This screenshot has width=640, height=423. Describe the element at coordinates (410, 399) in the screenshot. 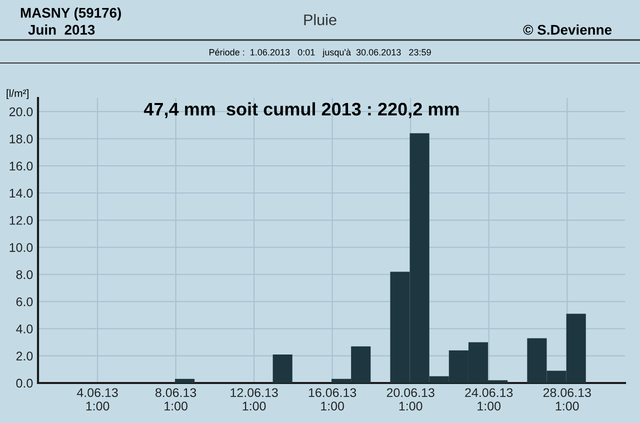

I see `x-tick-label: 20.06.13 1:00` at that location.